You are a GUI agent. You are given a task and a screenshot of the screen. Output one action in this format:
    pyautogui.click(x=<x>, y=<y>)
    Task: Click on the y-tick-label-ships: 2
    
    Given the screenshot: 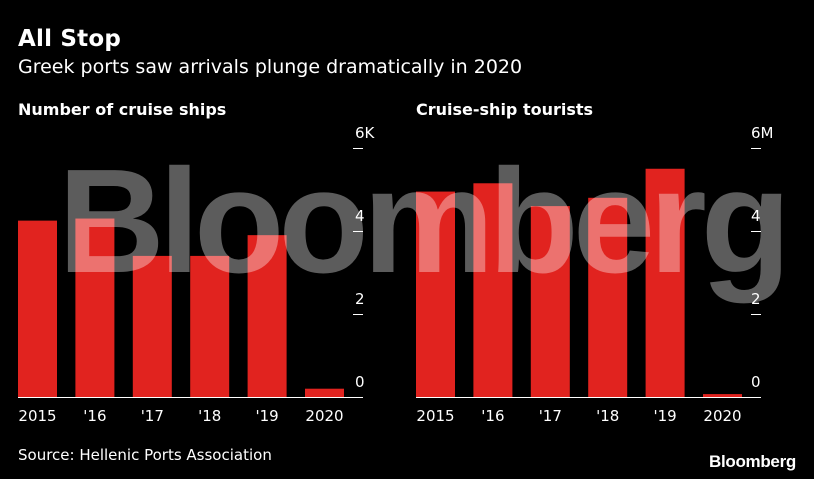 What is the action you would take?
    pyautogui.click(x=360, y=299)
    